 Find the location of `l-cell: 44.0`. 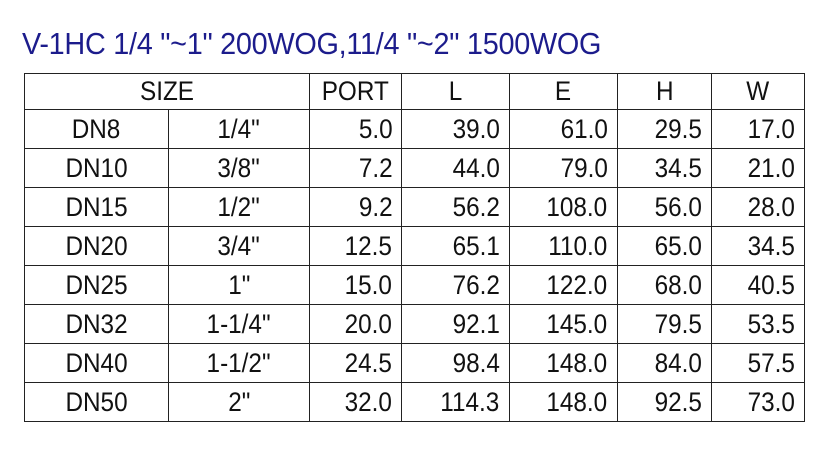

l-cell: 44.0 is located at coordinates (455, 168).